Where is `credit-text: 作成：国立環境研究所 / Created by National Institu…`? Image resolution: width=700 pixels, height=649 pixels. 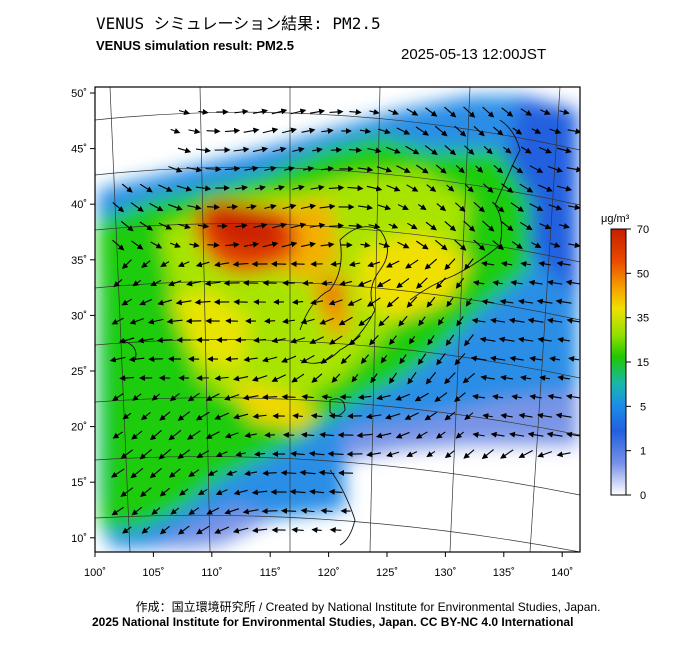 credit-text: 作成：国立環境研究所 / Created by National Institu… is located at coordinates (368, 607).